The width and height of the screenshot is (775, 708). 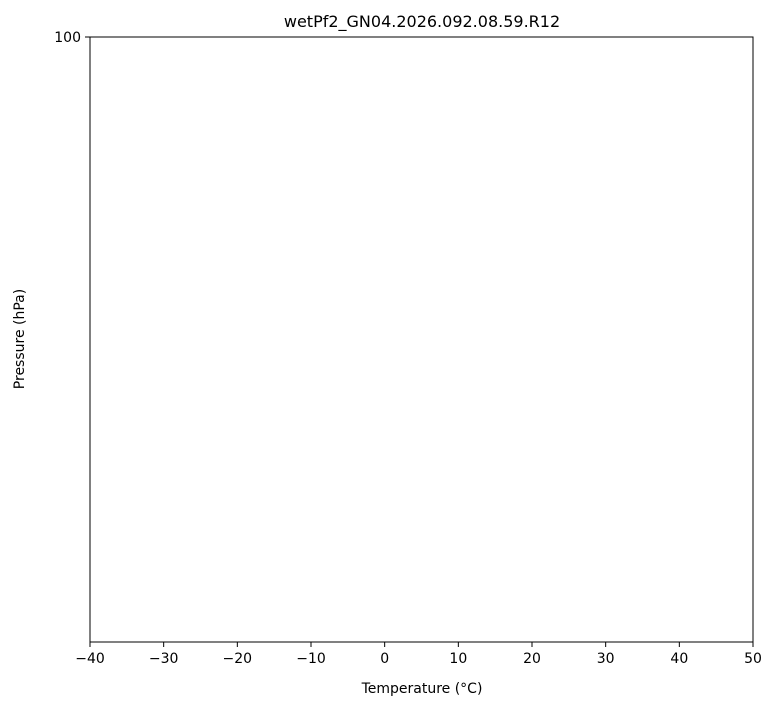 What do you see at coordinates (753, 659) in the screenshot?
I see `x-tick-label: 50` at bounding box center [753, 659].